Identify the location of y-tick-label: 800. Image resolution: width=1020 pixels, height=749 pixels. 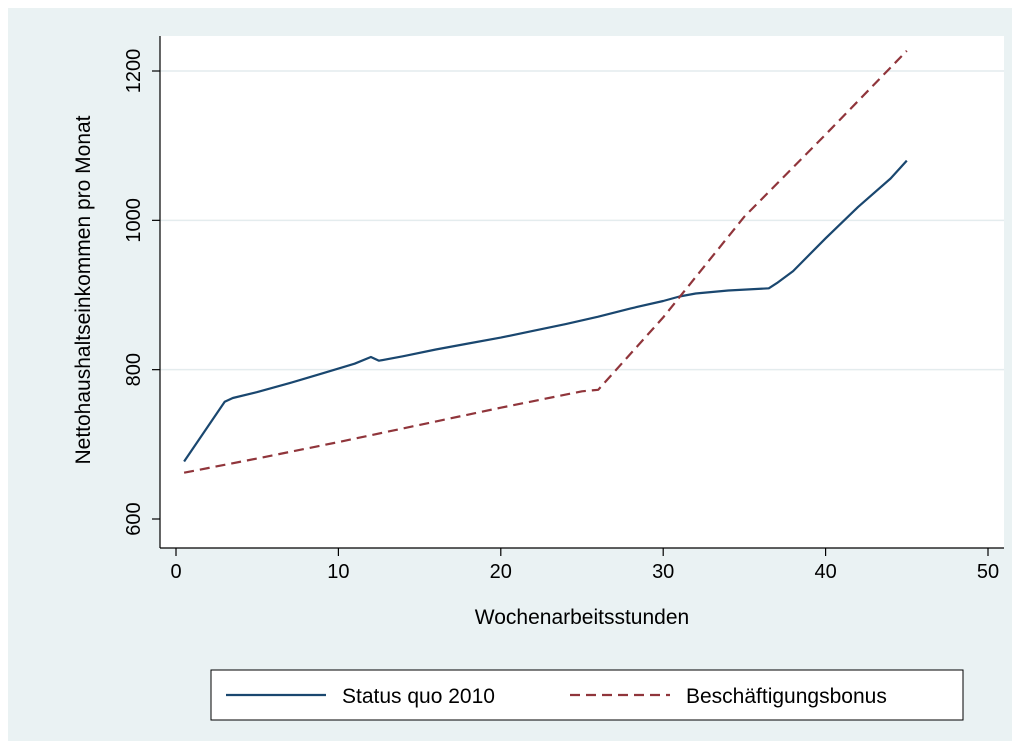
(134, 369).